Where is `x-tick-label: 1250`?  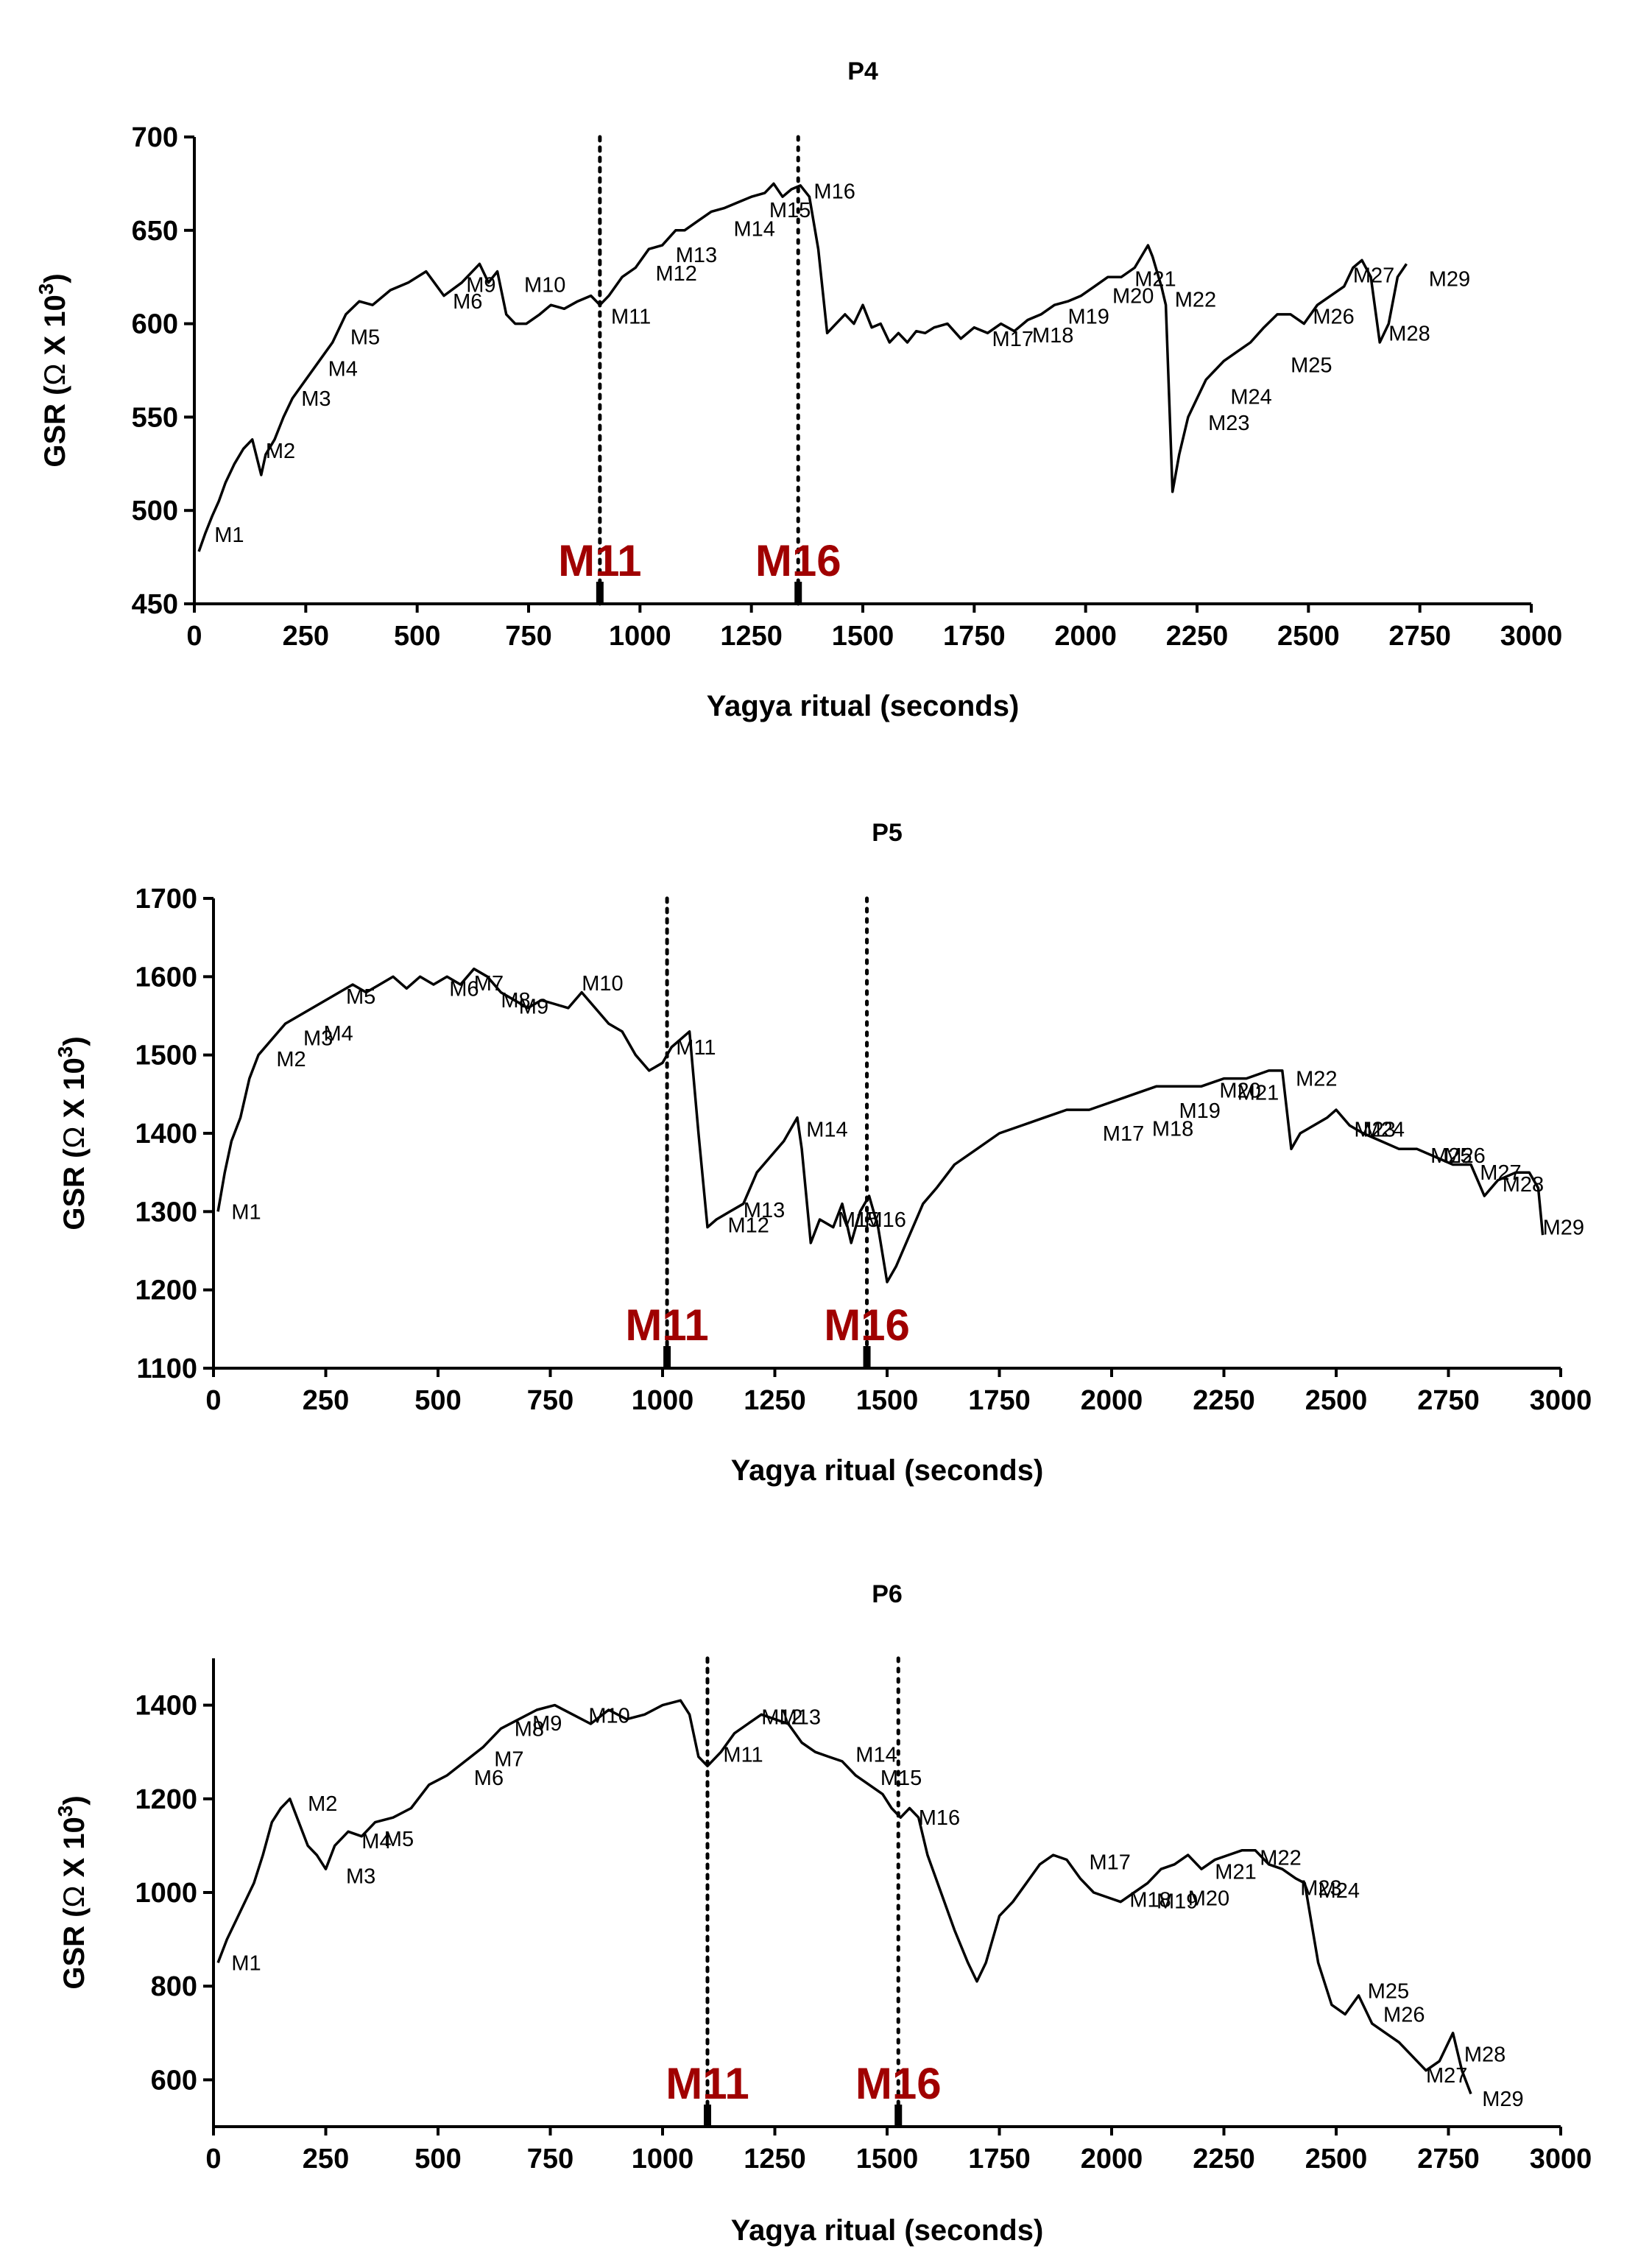 x-tick-label: 1250 is located at coordinates (775, 2160).